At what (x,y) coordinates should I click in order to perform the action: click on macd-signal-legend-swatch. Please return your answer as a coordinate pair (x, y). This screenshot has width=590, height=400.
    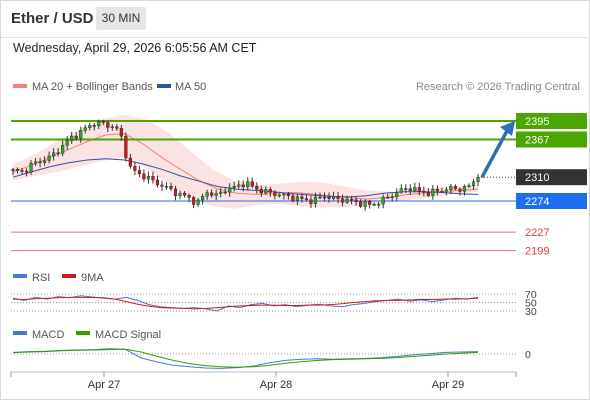
    Looking at the image, I should click on (83, 333).